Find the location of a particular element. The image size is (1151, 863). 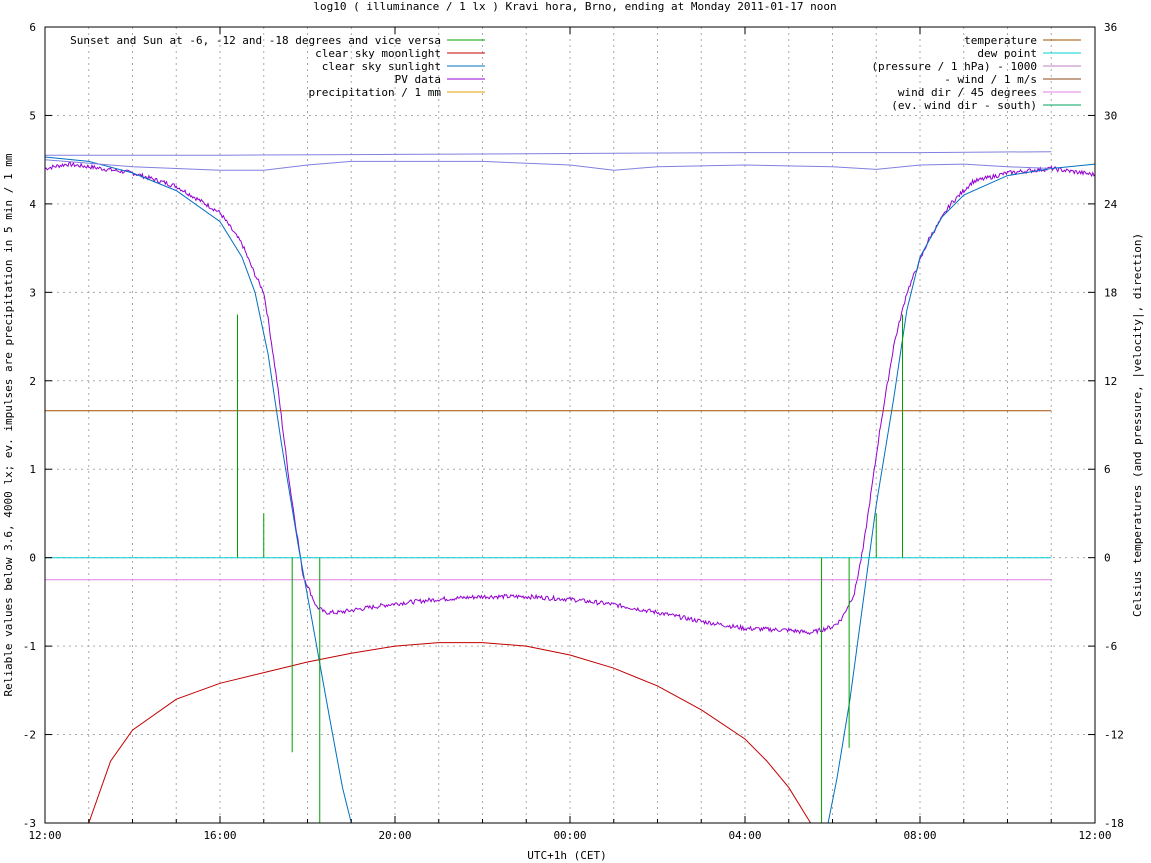

y2-tick-label: -12 is located at coordinates (1114, 735).